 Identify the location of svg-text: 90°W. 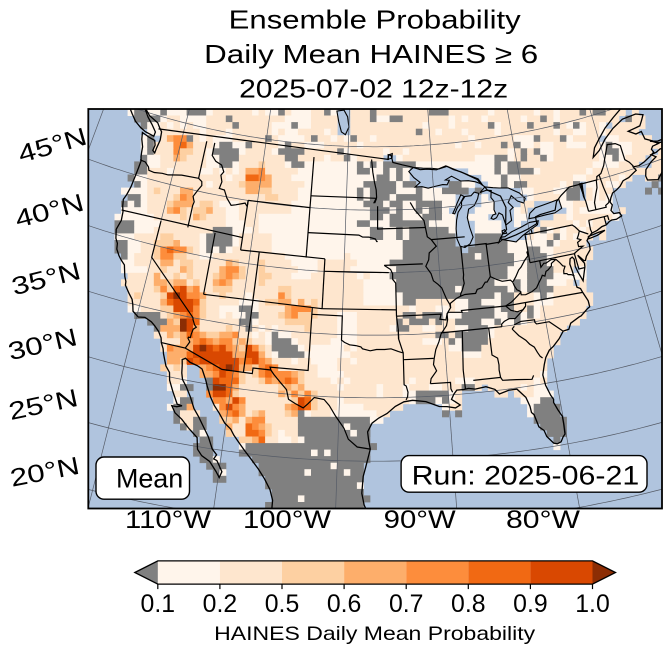
(420, 520).